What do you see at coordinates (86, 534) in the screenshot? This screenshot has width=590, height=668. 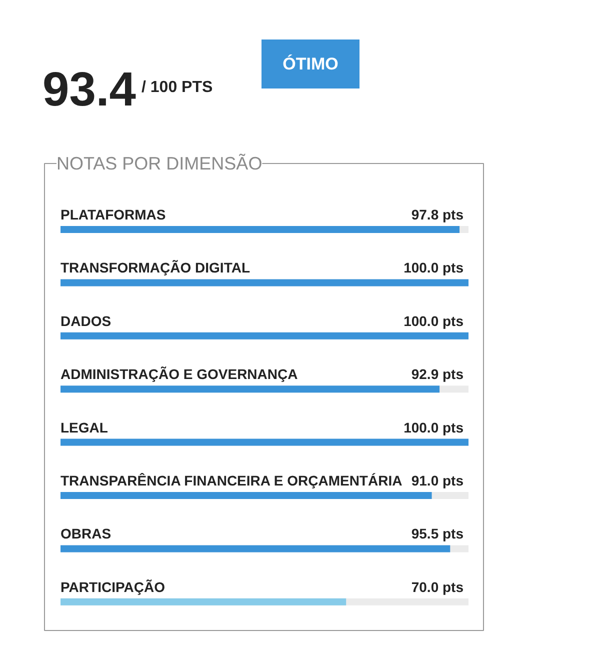 I see `y-tick-label: OBRAS` at bounding box center [86, 534].